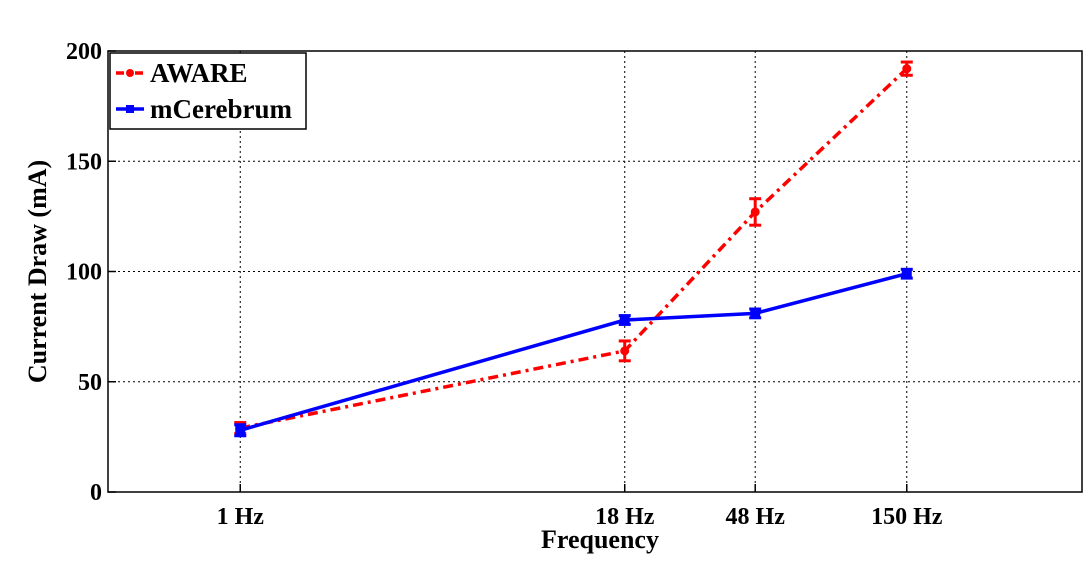 This screenshot has height=568, width=1084. I want to click on y-tick-label: 0, so click(96, 493).